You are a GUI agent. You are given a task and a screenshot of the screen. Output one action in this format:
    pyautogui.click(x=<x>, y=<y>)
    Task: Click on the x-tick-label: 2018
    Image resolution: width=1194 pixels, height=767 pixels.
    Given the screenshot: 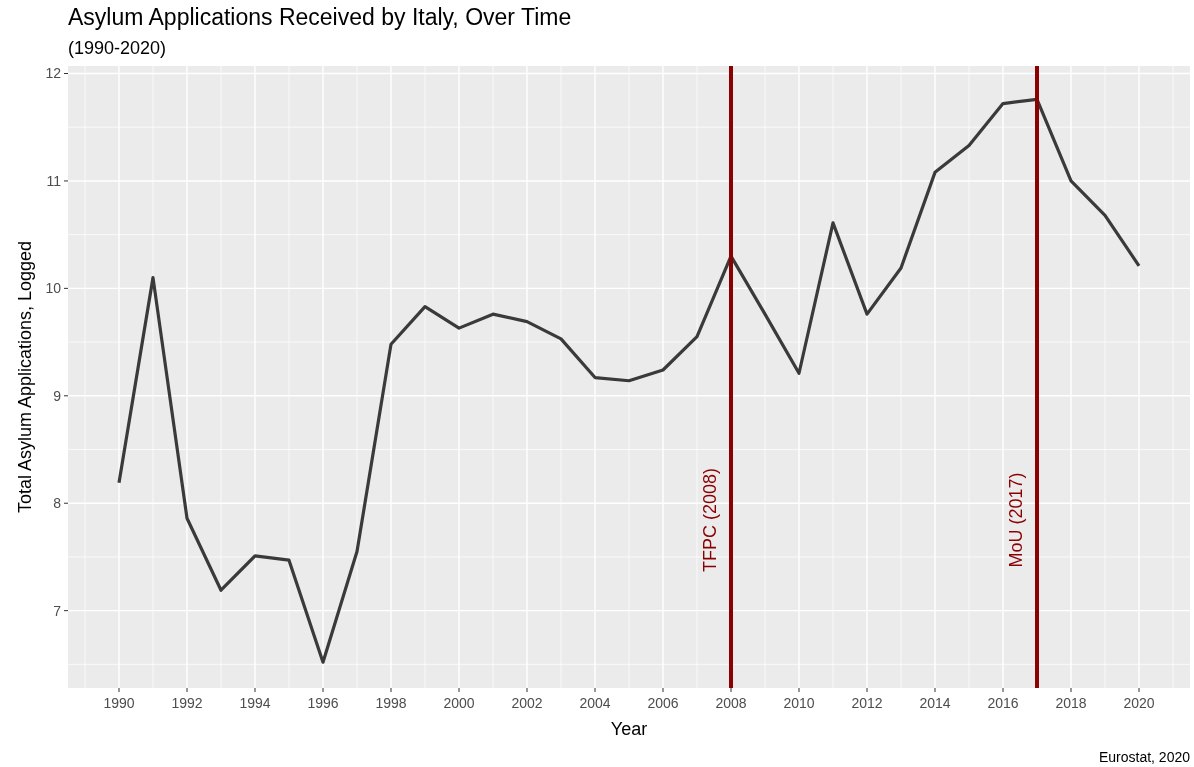 What is the action you would take?
    pyautogui.click(x=1071, y=703)
    